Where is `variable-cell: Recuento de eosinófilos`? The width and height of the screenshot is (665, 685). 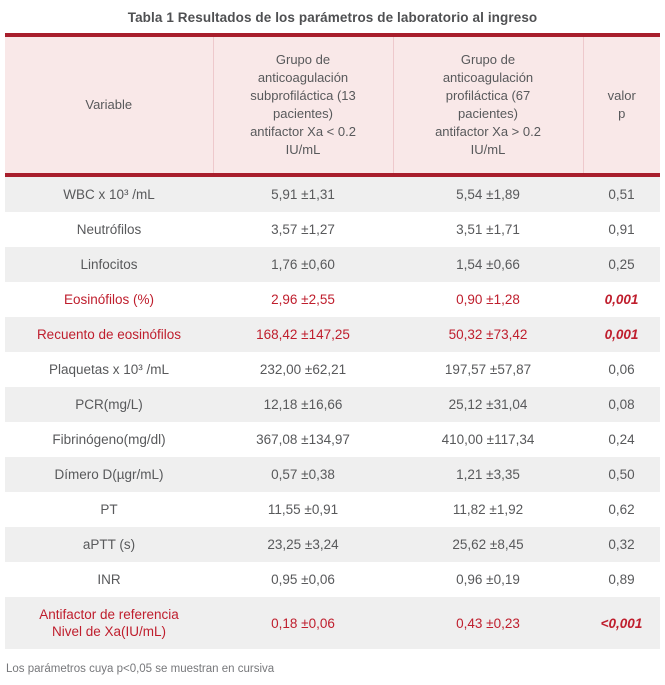
variable-cell: Recuento de eosinófilos is located at coordinates (109, 334).